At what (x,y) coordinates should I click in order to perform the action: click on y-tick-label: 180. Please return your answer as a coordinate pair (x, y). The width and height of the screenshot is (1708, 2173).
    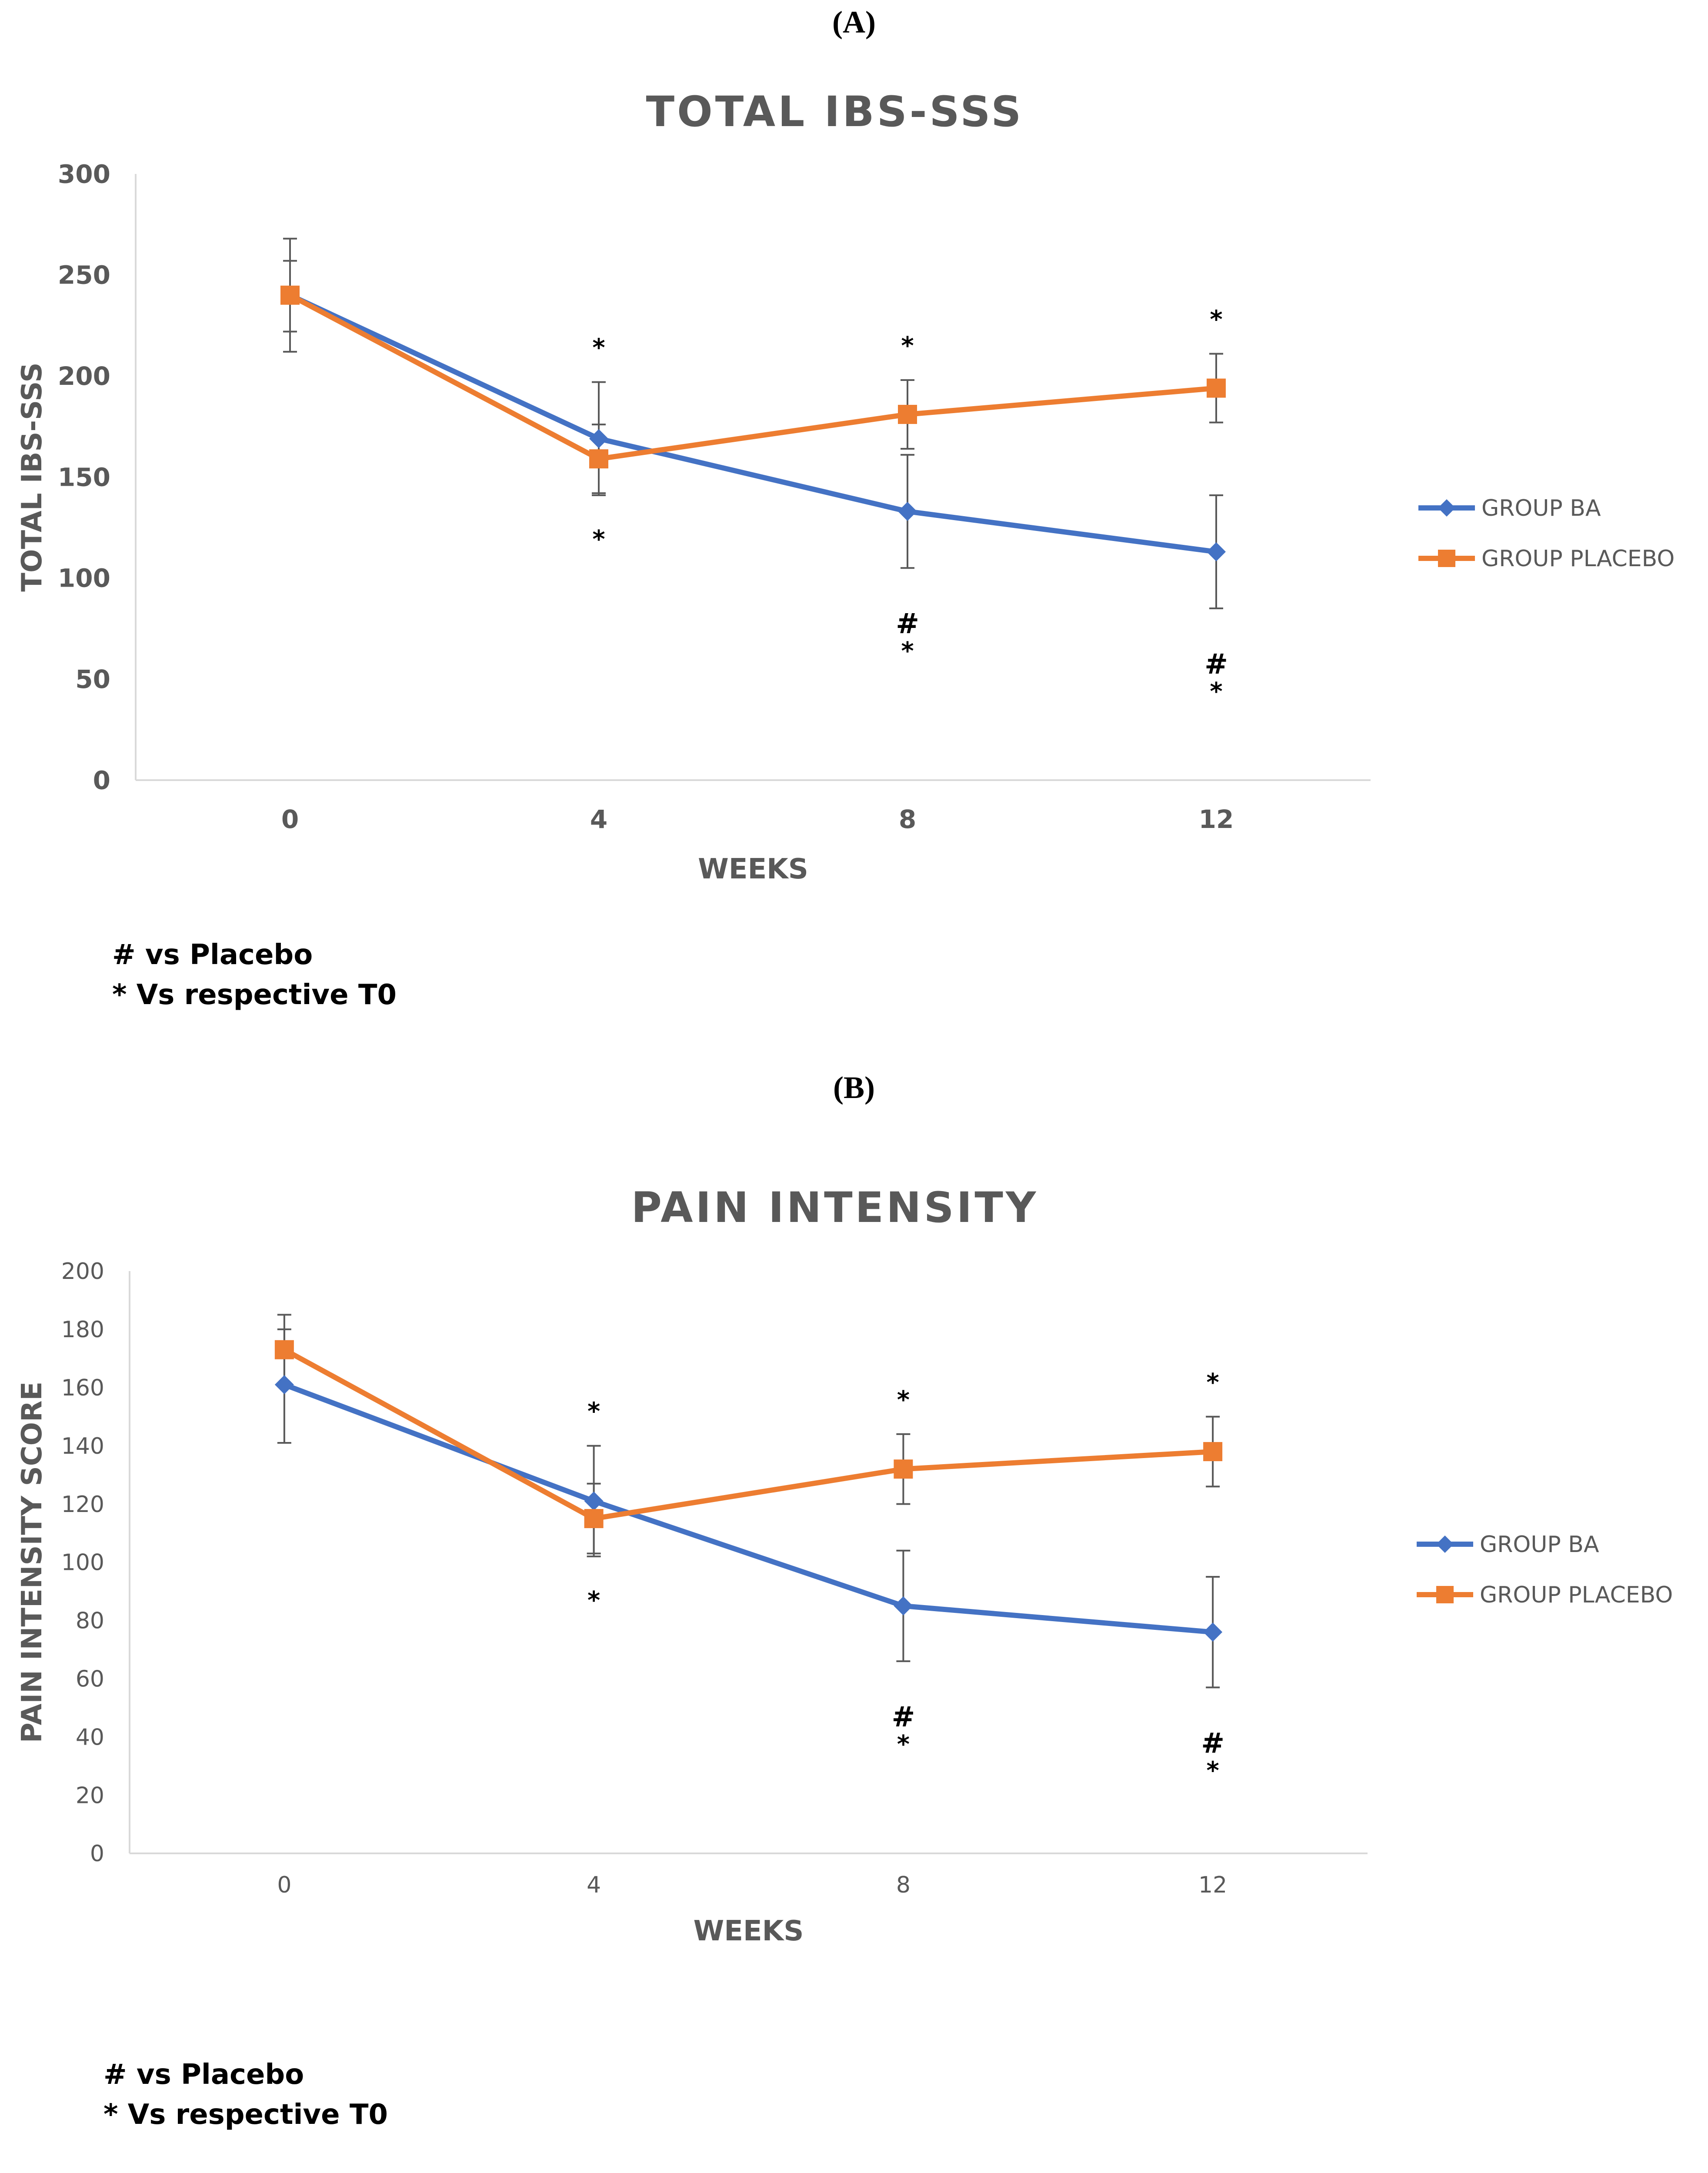
    Looking at the image, I should click on (82, 1330).